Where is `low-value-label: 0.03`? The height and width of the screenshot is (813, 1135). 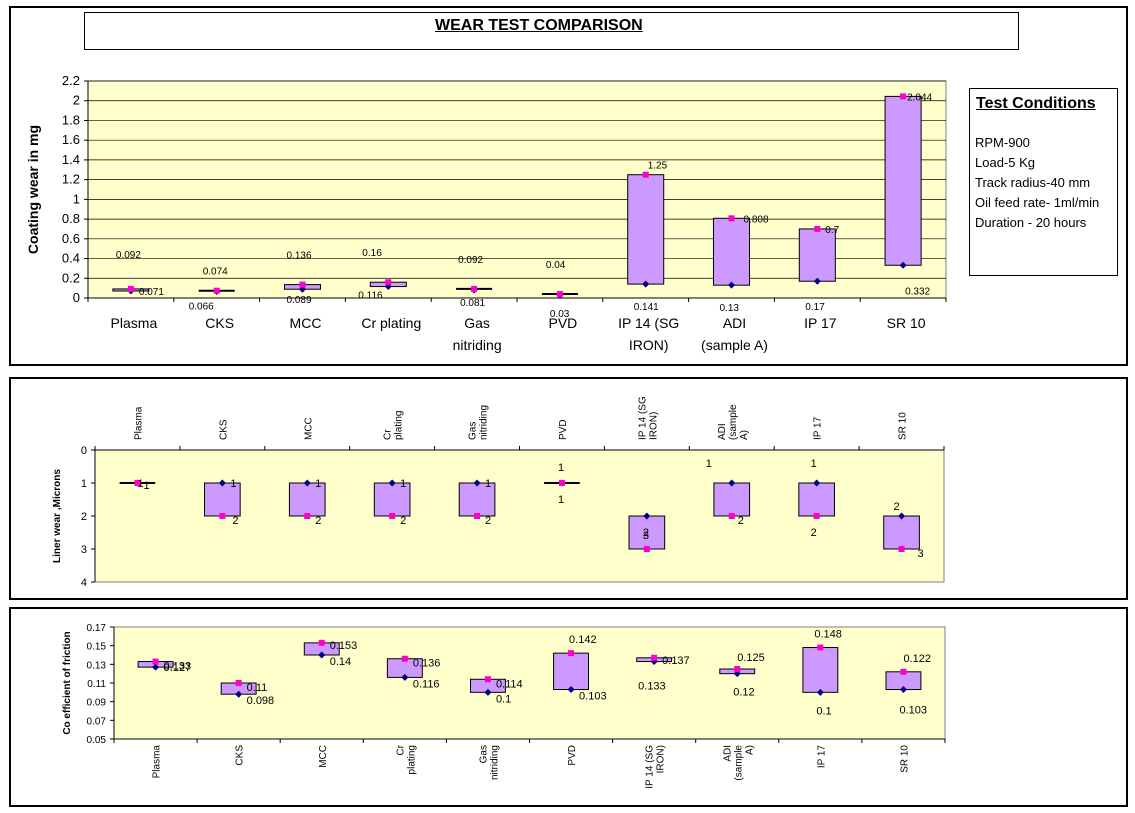
low-value-label: 0.03 is located at coordinates (560, 314).